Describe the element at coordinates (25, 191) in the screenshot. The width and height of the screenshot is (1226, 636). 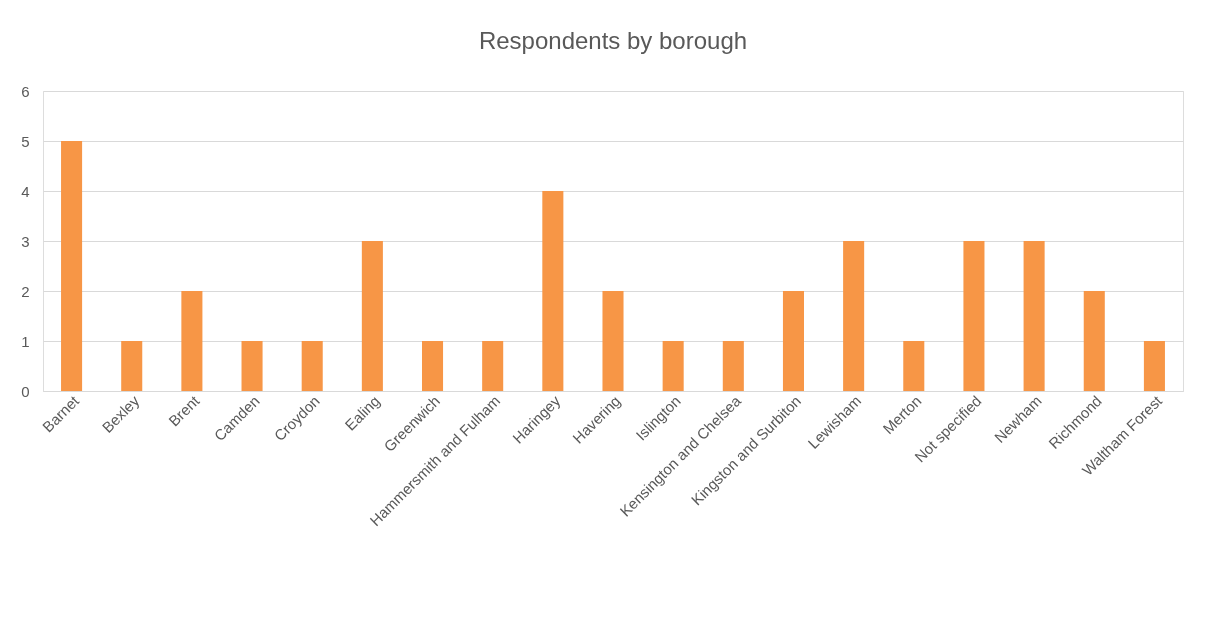
I see `y-tick-label: 4` at that location.